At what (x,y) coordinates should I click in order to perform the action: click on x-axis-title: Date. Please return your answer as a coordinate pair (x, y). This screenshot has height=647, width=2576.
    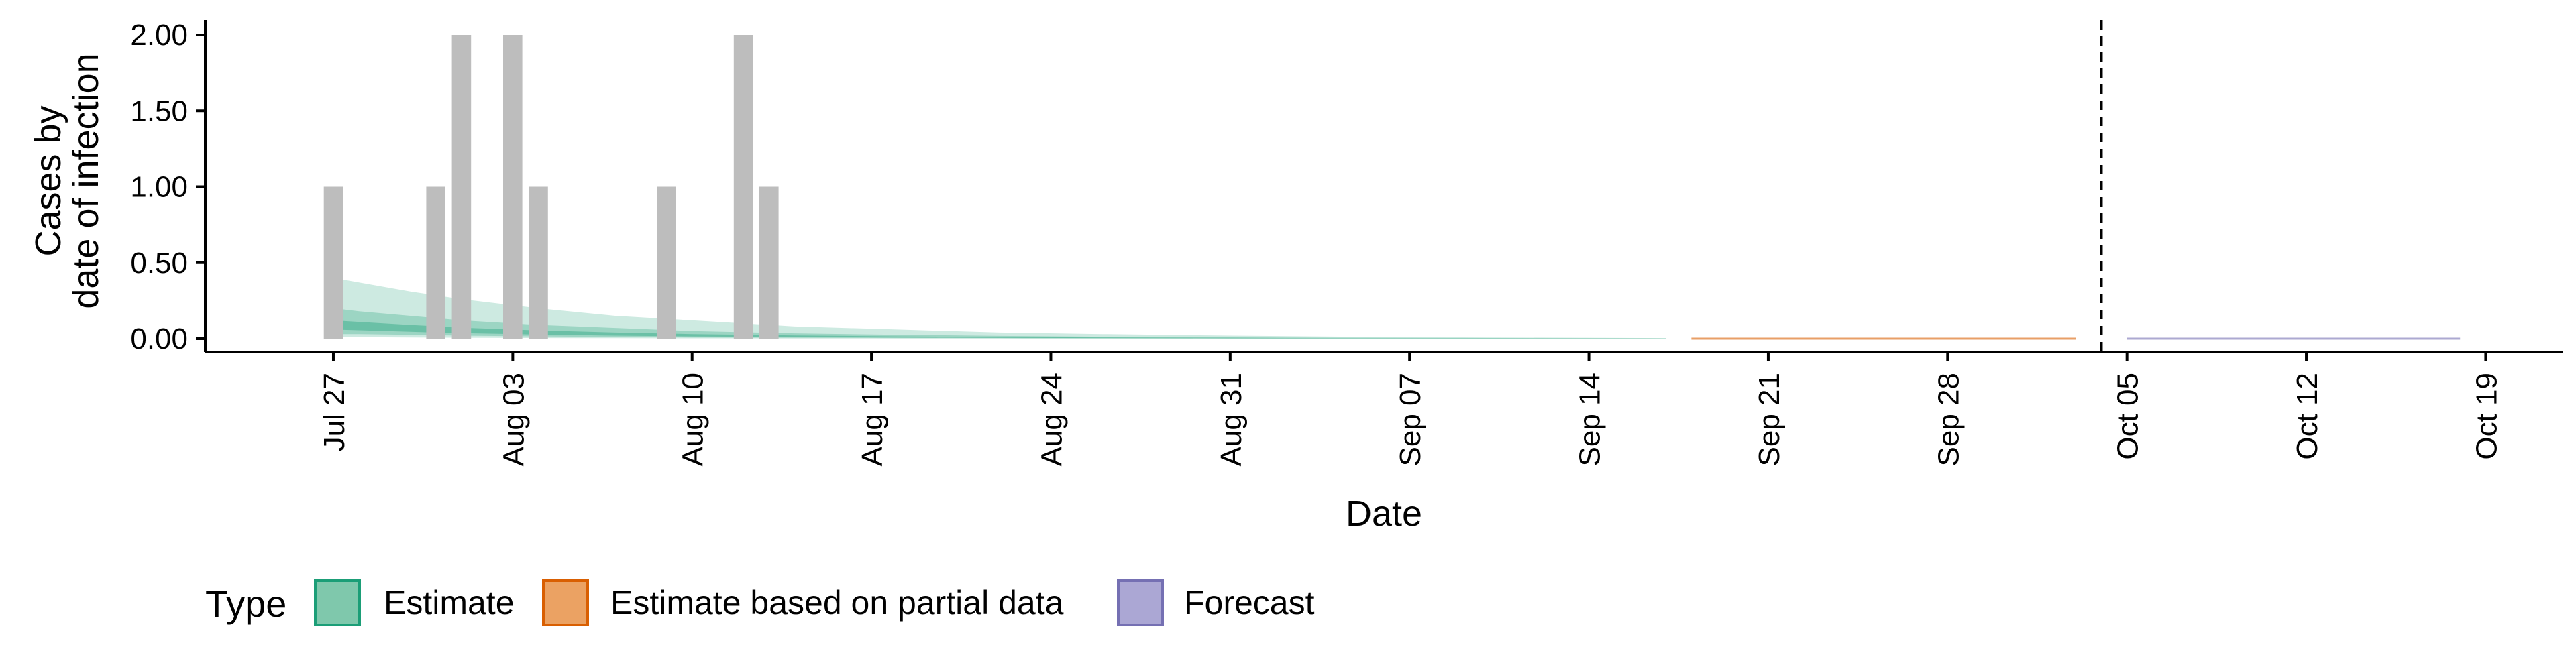
    Looking at the image, I should click on (1384, 513).